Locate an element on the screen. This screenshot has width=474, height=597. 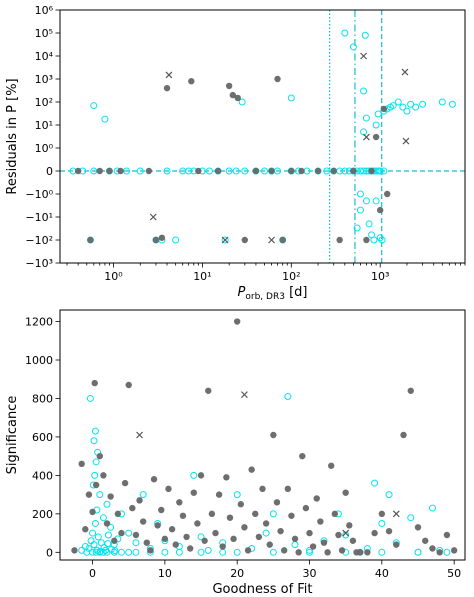
y-tick-label: −10² is located at coordinates (39, 240).